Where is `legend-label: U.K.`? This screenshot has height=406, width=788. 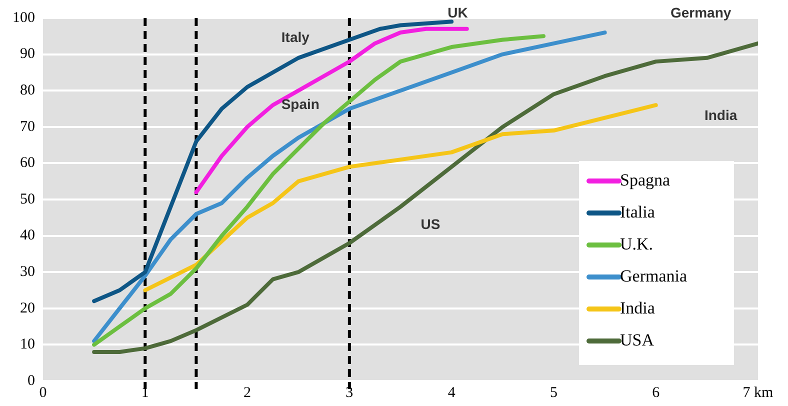 legend-label: U.K. is located at coordinates (637, 244).